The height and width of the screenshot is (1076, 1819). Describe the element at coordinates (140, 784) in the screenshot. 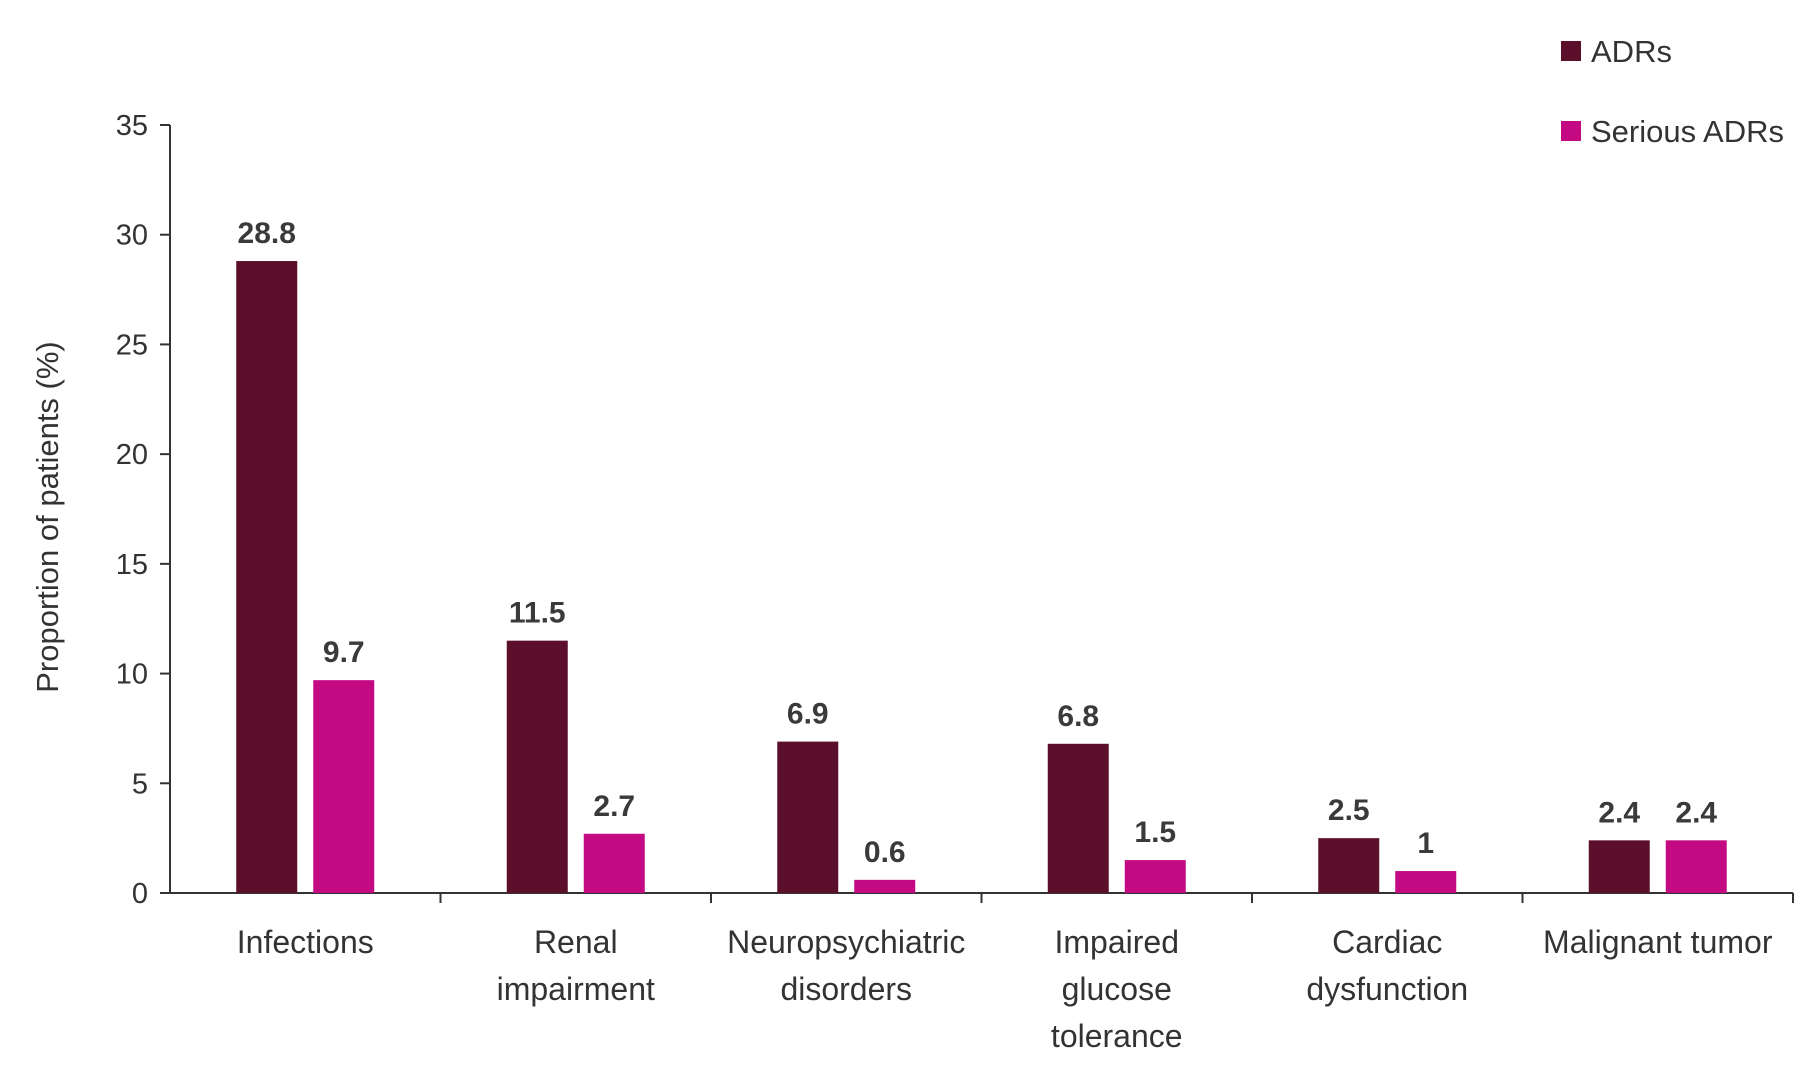

I see `y-tick-label: 5` at that location.